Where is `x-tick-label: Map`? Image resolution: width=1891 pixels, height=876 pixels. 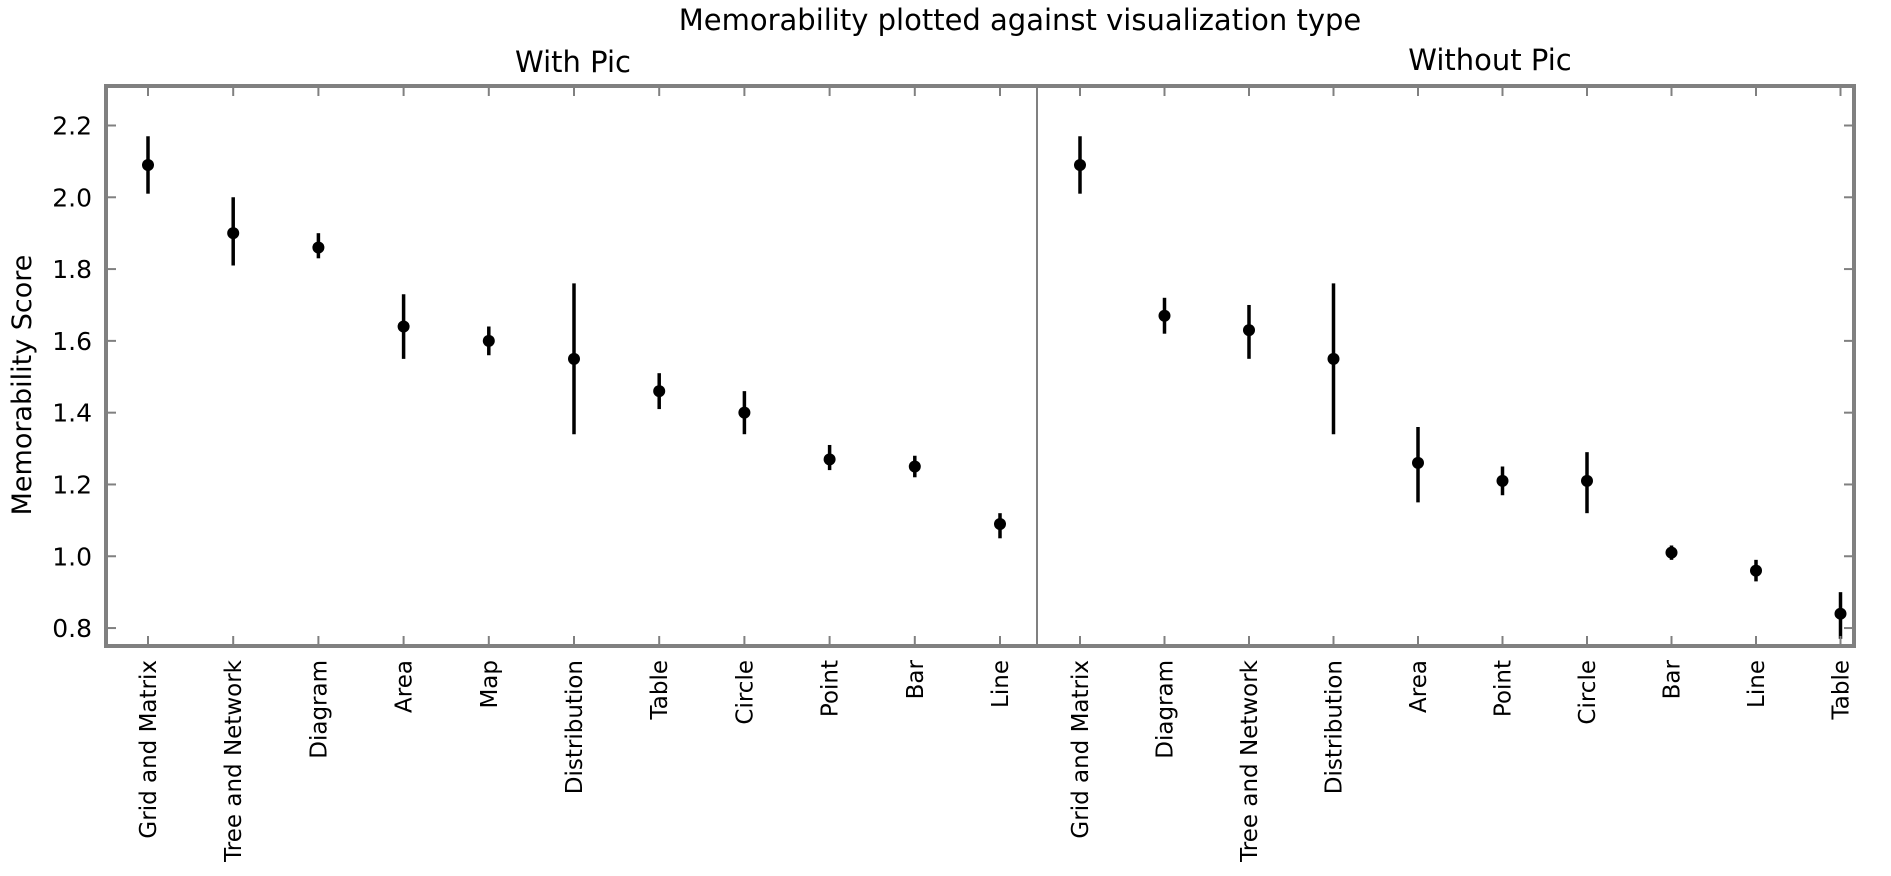
x-tick-label: Map is located at coordinates (490, 684).